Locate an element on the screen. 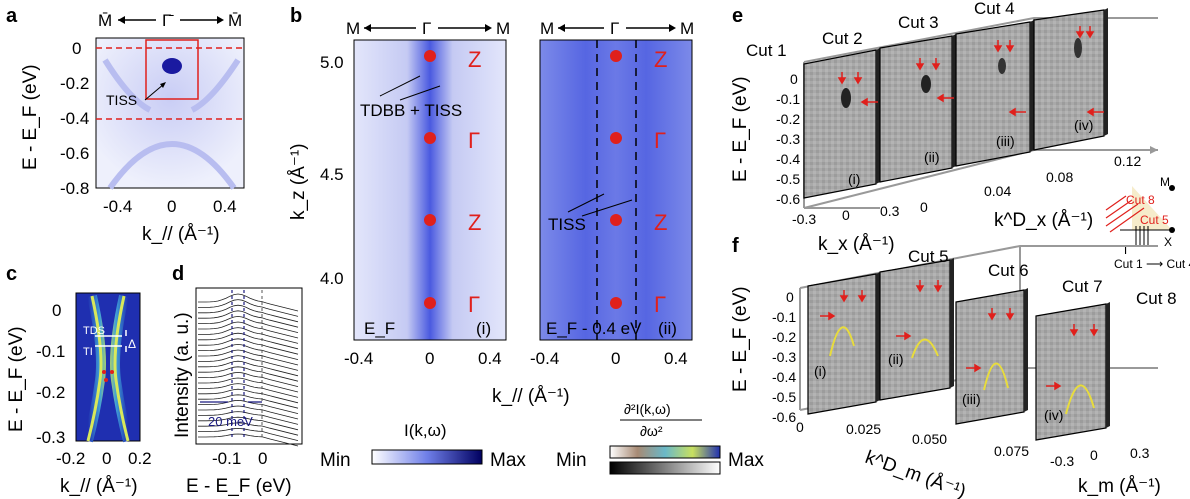 This screenshot has height=499, width=1190. colorbar-right-max: Max is located at coordinates (746, 460).